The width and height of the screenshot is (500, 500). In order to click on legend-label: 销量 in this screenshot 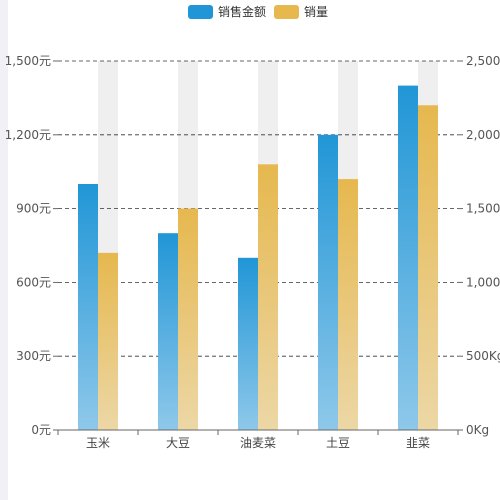, I will do `click(316, 12)`.